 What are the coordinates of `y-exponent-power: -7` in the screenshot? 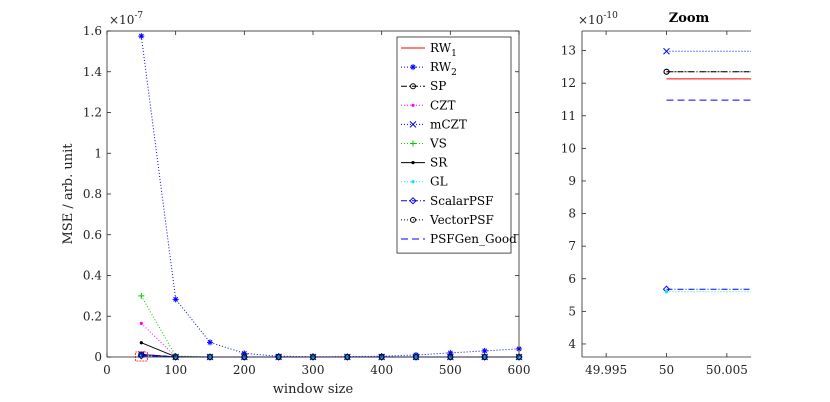 It's located at (138, 16).